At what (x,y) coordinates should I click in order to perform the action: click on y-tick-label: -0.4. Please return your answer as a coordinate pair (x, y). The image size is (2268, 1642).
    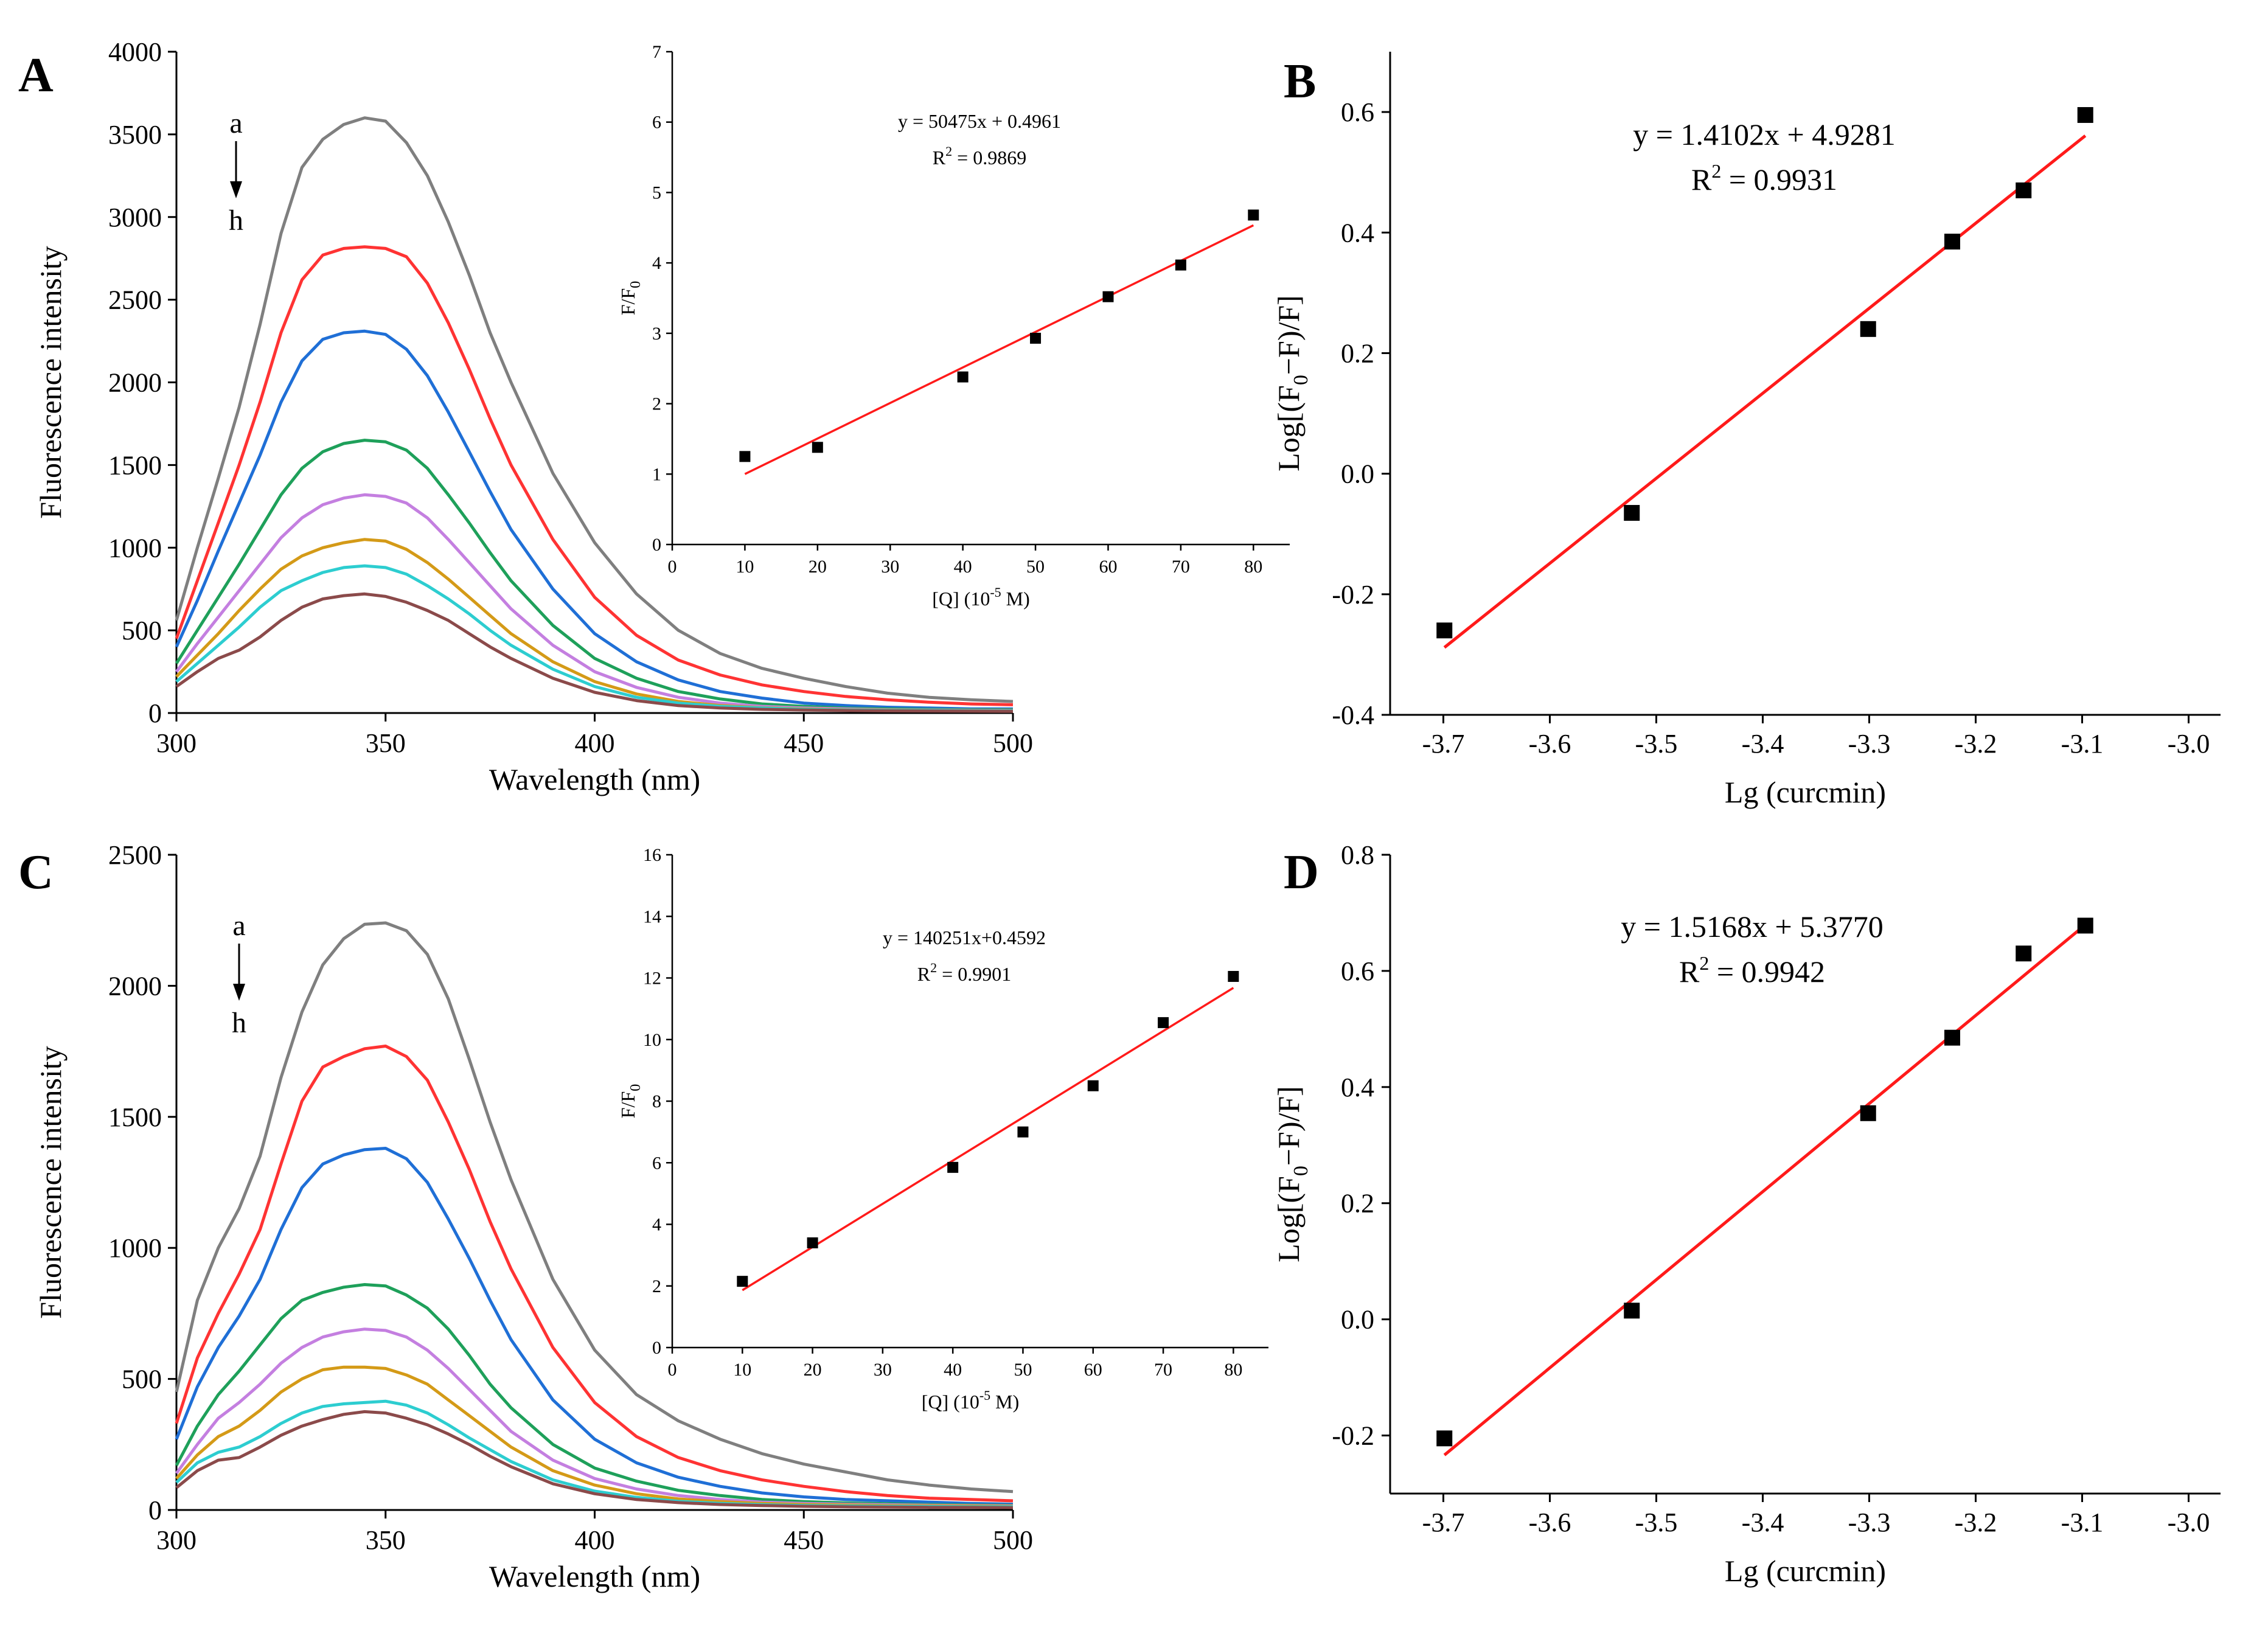
    Looking at the image, I should click on (1353, 715).